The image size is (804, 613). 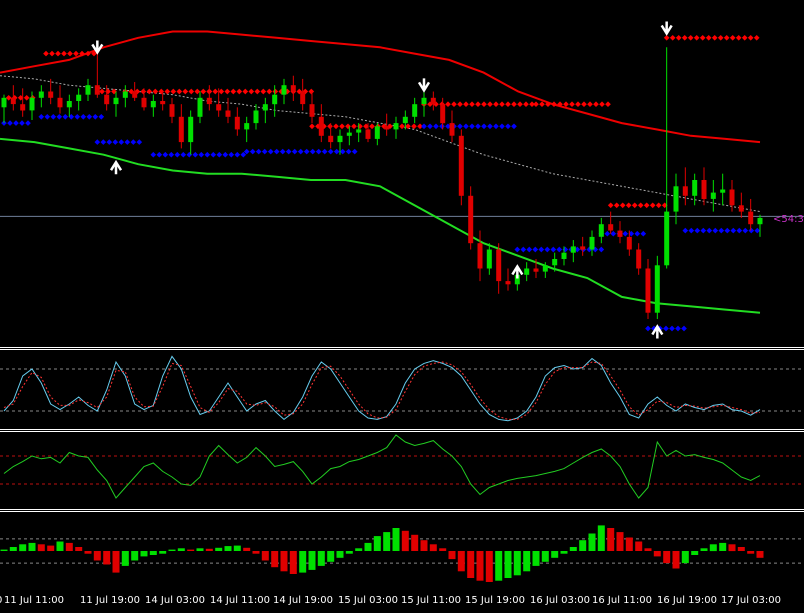 What do you see at coordinates (402, 388) in the screenshot?
I see `stochastic-panel` at bounding box center [402, 388].